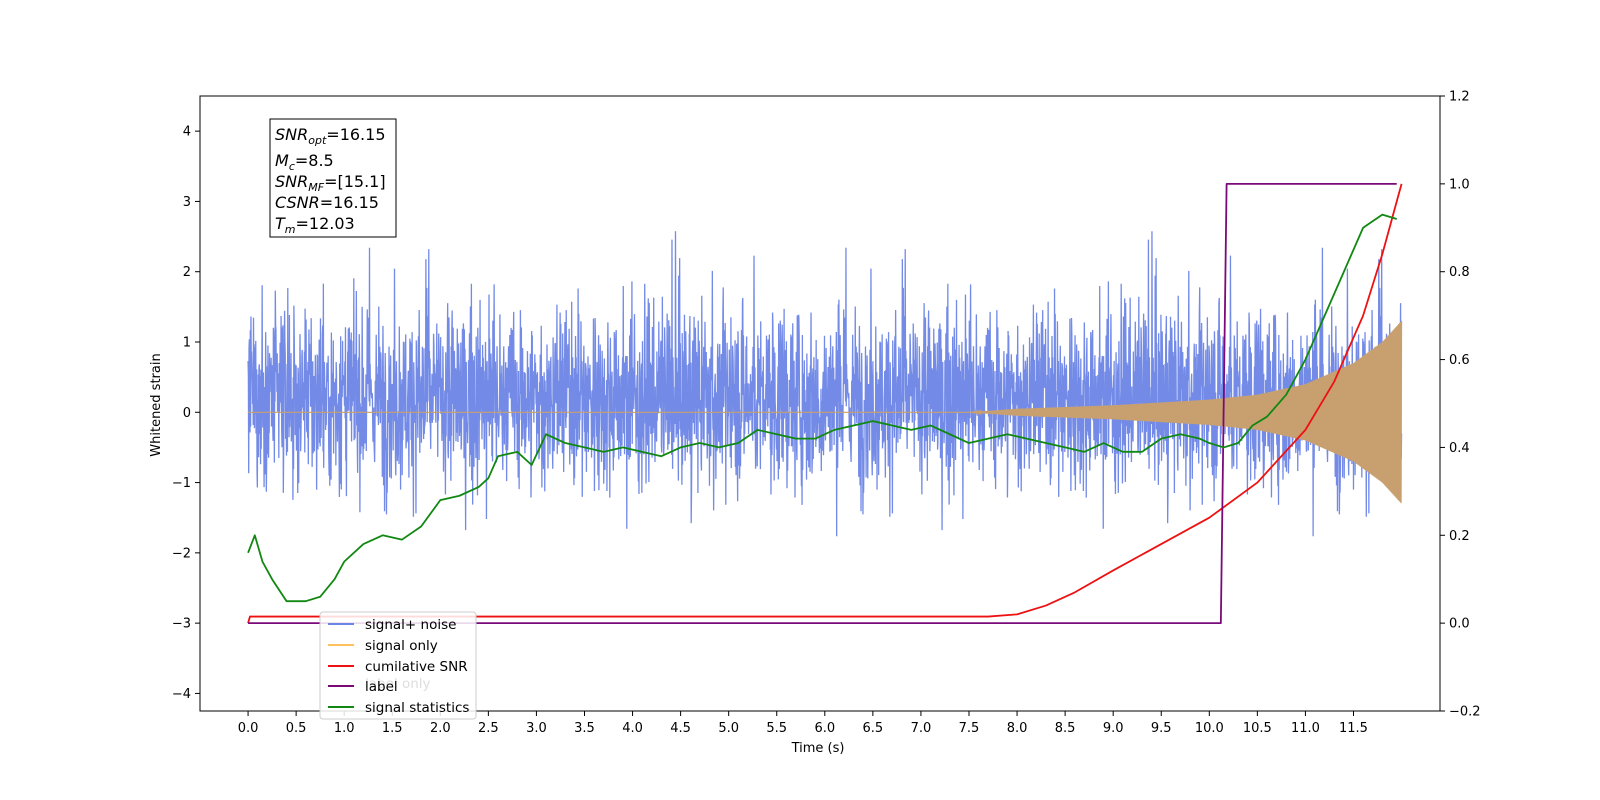 The width and height of the screenshot is (1600, 800). I want to click on annotation-mc: Mc=8.5, so click(304, 162).